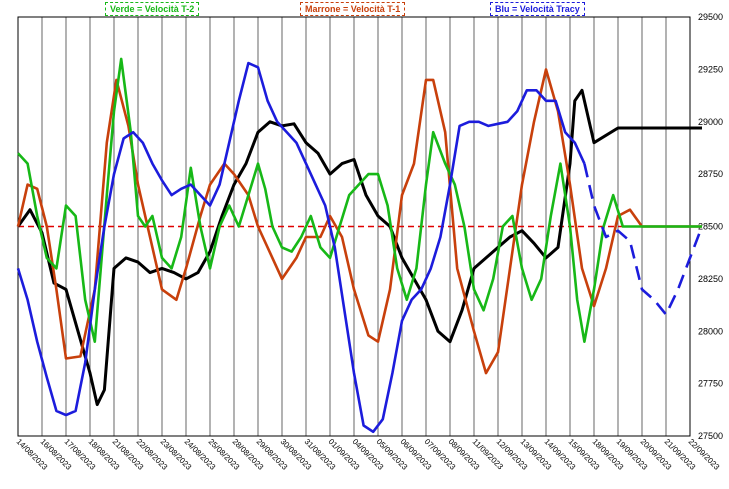 The image size is (729, 489). I want to click on y-tick-label: 29500, so click(710, 17).